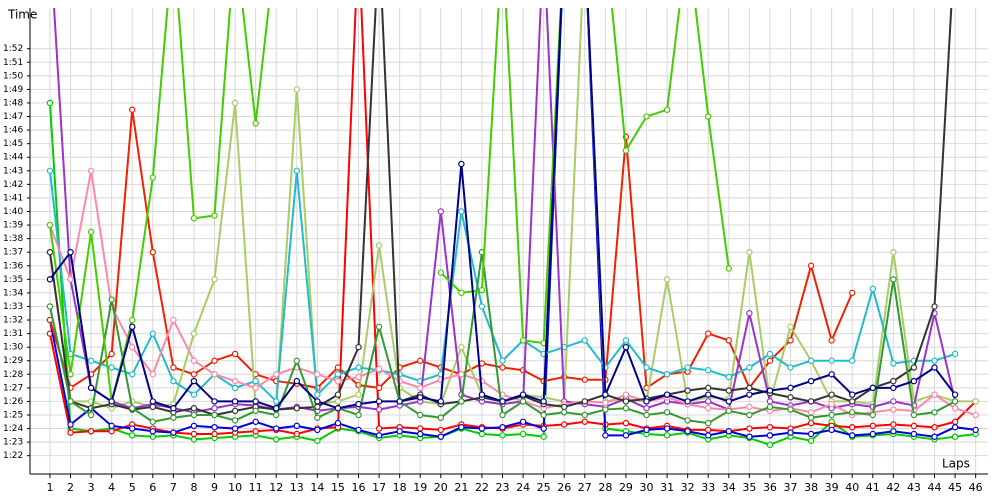  What do you see at coordinates (13, 307) in the screenshot?
I see `y-tick-label: 1:33` at bounding box center [13, 307].